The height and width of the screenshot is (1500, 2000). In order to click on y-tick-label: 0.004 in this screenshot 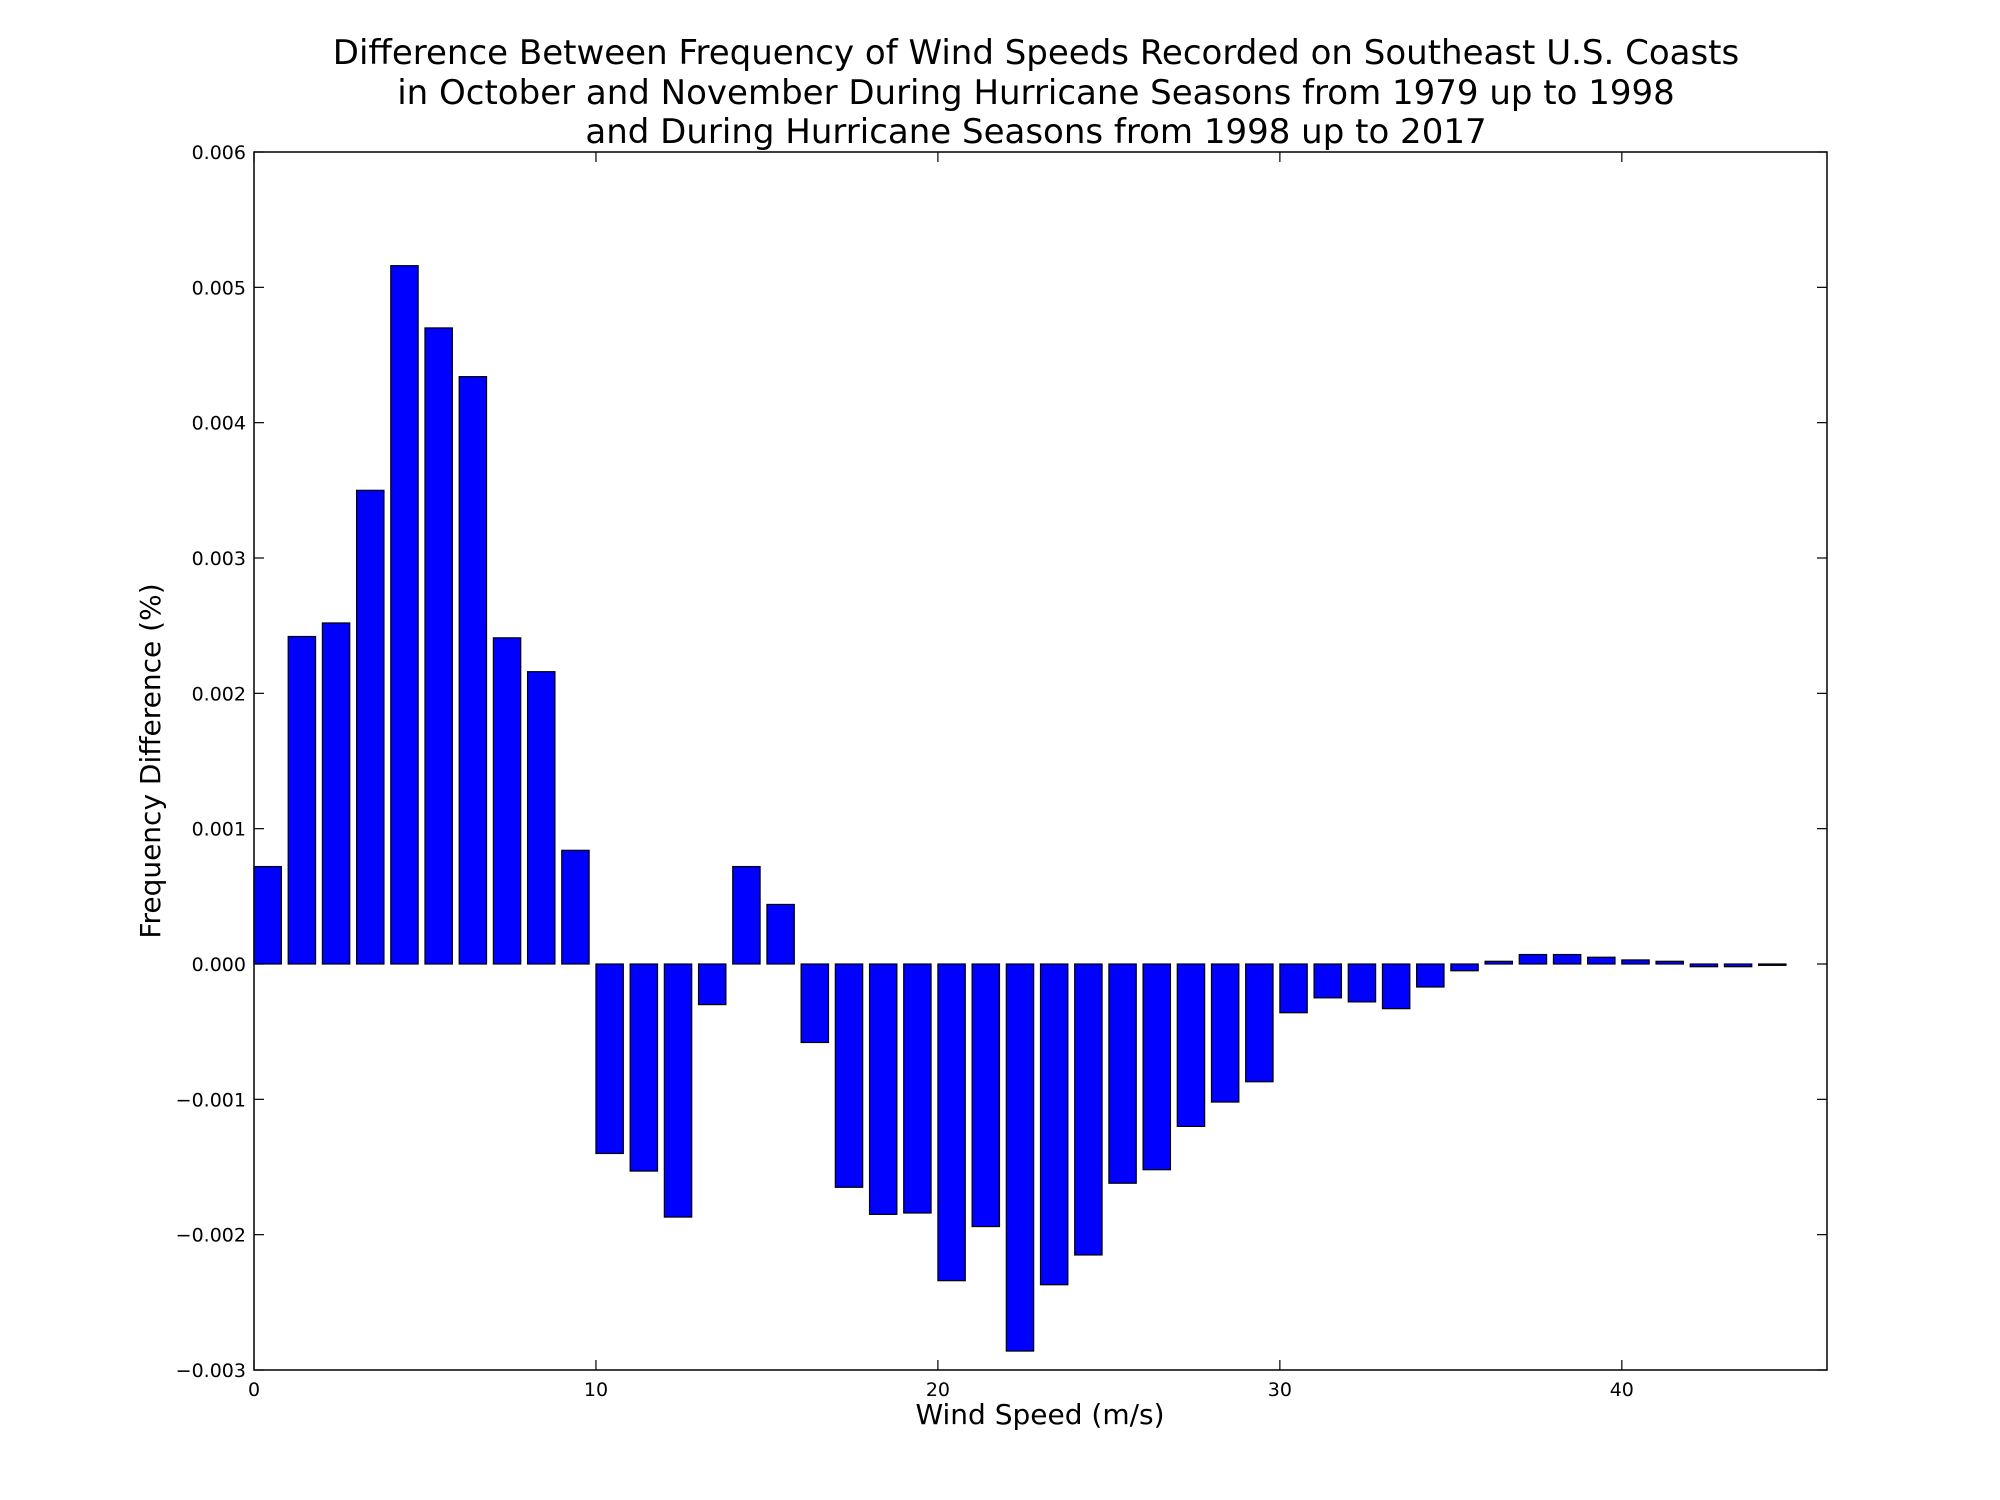, I will do `click(219, 424)`.